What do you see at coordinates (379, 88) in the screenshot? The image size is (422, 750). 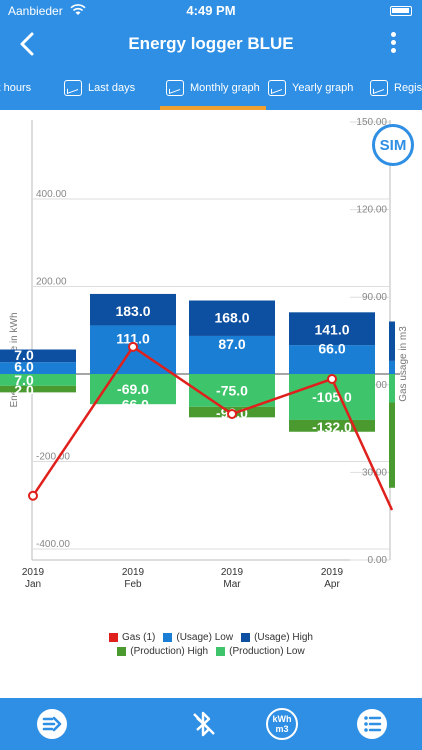 I see `register-icon` at bounding box center [379, 88].